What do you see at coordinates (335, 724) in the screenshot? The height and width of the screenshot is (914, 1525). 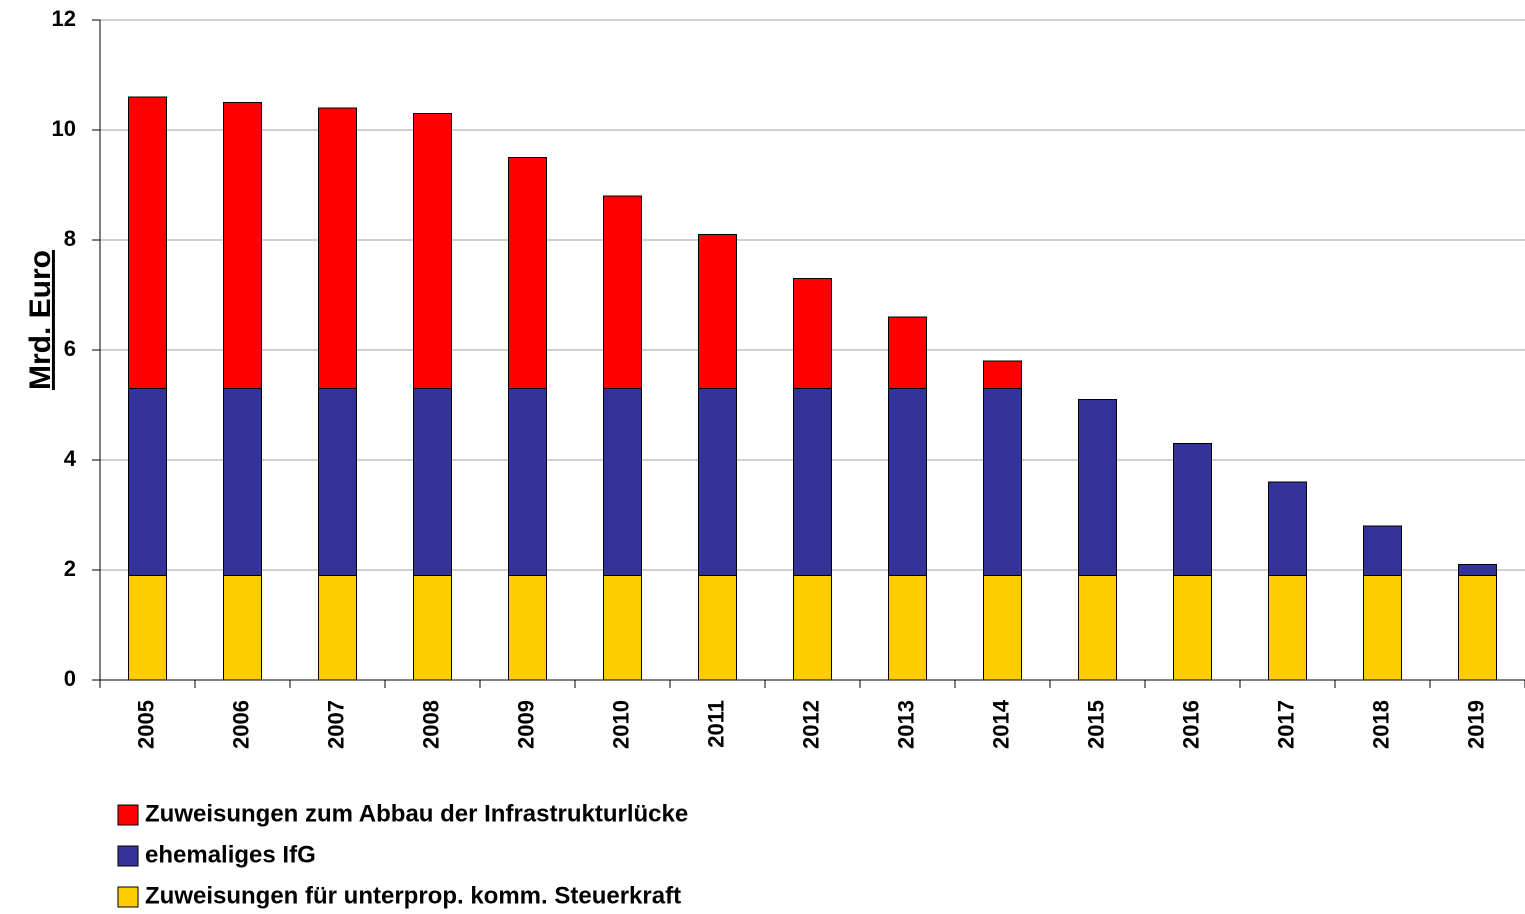 I see `x-tick-label: 2007` at bounding box center [335, 724].